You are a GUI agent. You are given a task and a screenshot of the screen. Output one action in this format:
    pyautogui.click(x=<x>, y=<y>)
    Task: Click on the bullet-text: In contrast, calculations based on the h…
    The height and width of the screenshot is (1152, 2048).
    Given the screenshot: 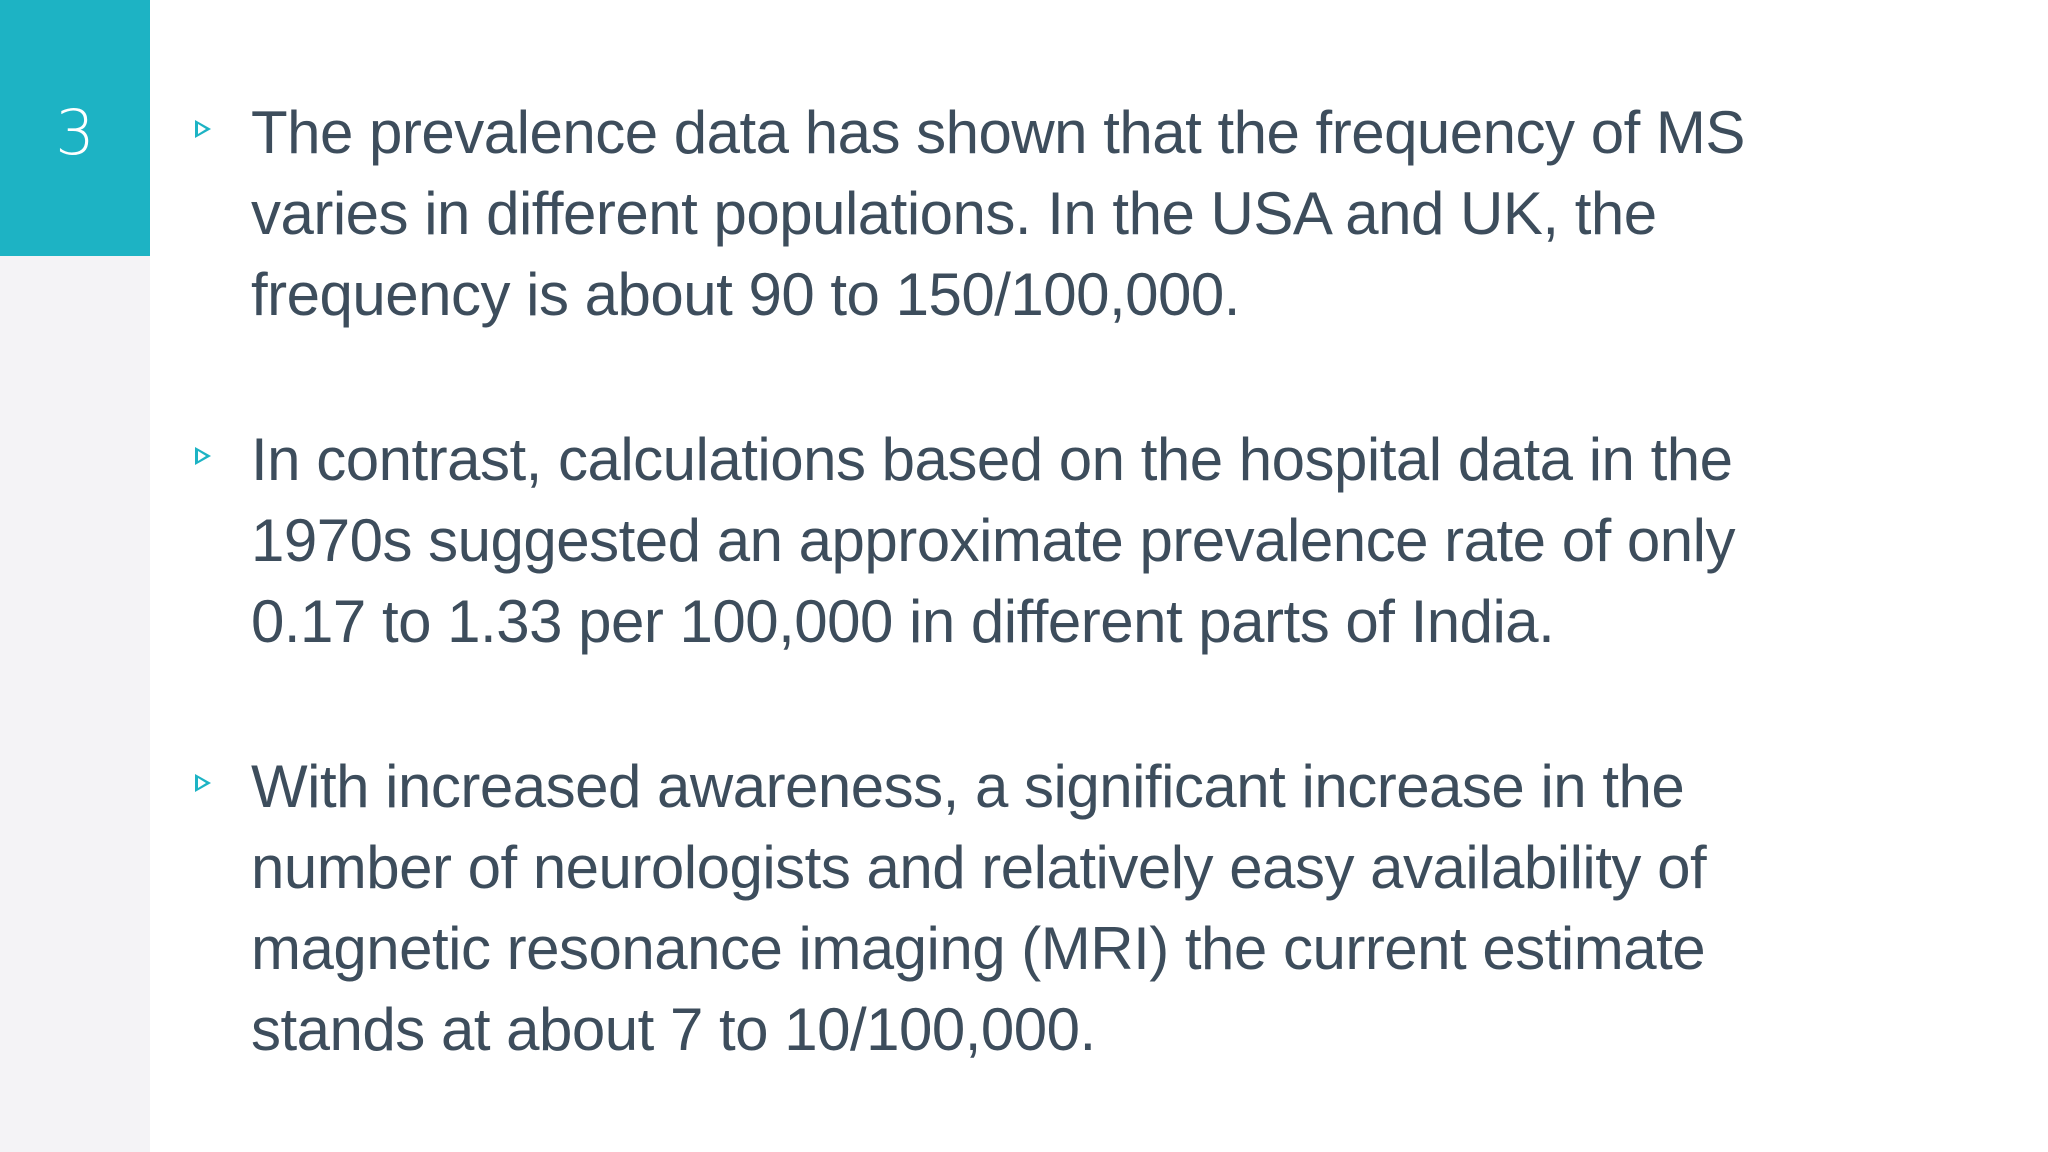 What is the action you would take?
    pyautogui.click(x=993, y=540)
    